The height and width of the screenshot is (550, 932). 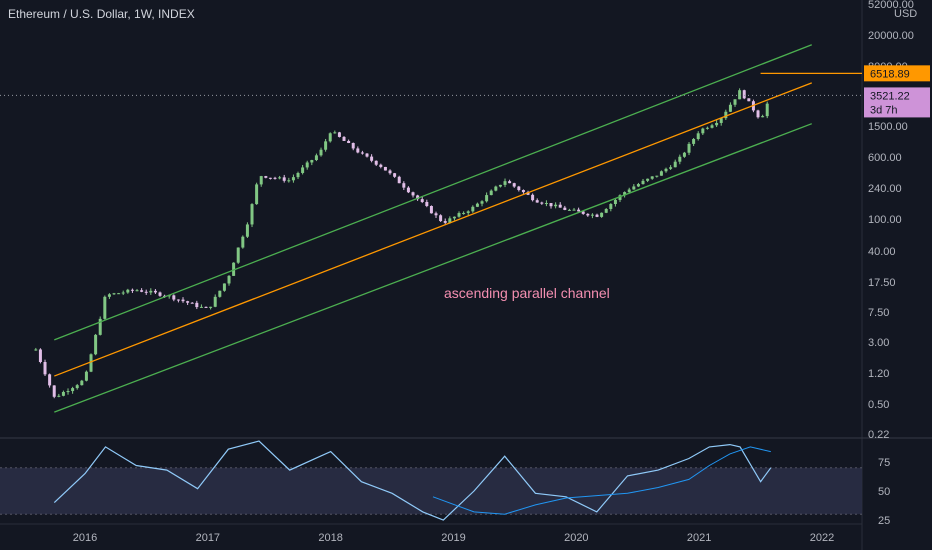 I want to click on y-tick-label: 40.00, so click(x=882, y=252).